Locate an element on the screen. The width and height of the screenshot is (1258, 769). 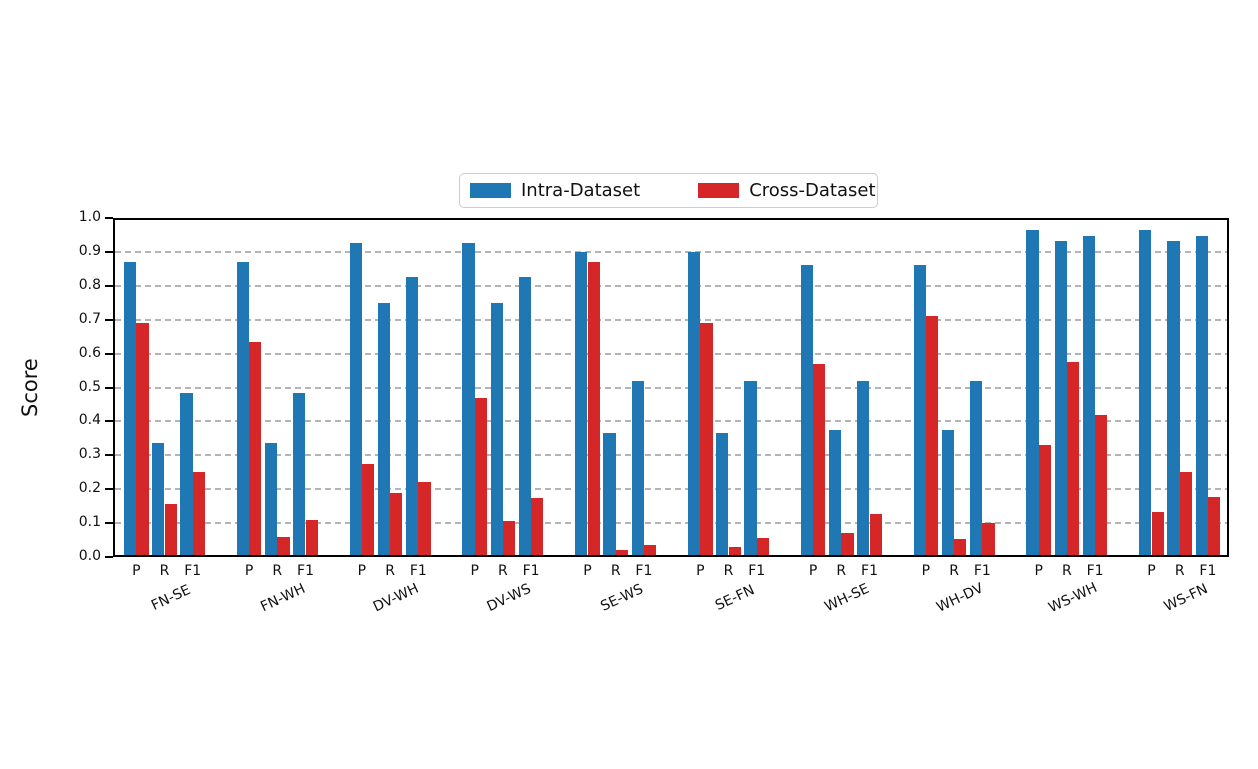
y-axis-spine is located at coordinates (114, 387).